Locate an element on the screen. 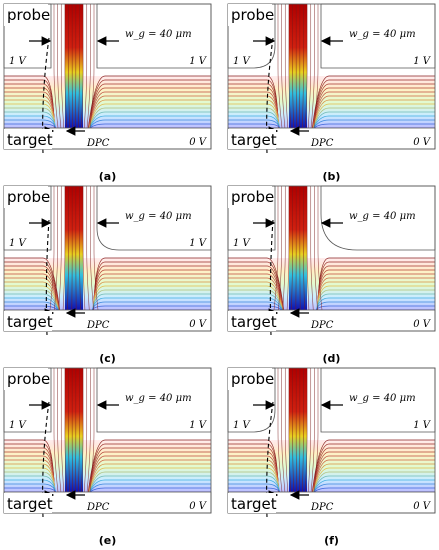 The image size is (439, 550). panel-caption: (b) is located at coordinates (332, 176).